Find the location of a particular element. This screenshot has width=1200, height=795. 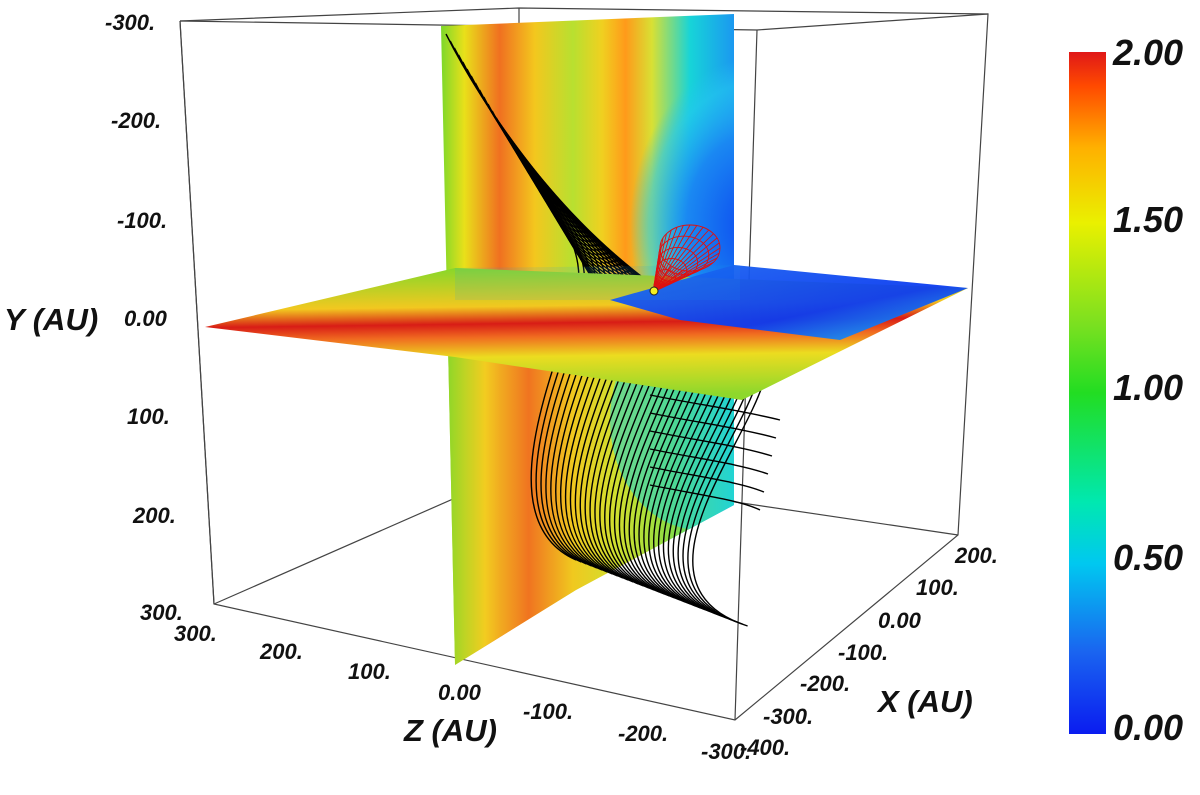

z-axis-title: Z (AU) is located at coordinates (450, 730).